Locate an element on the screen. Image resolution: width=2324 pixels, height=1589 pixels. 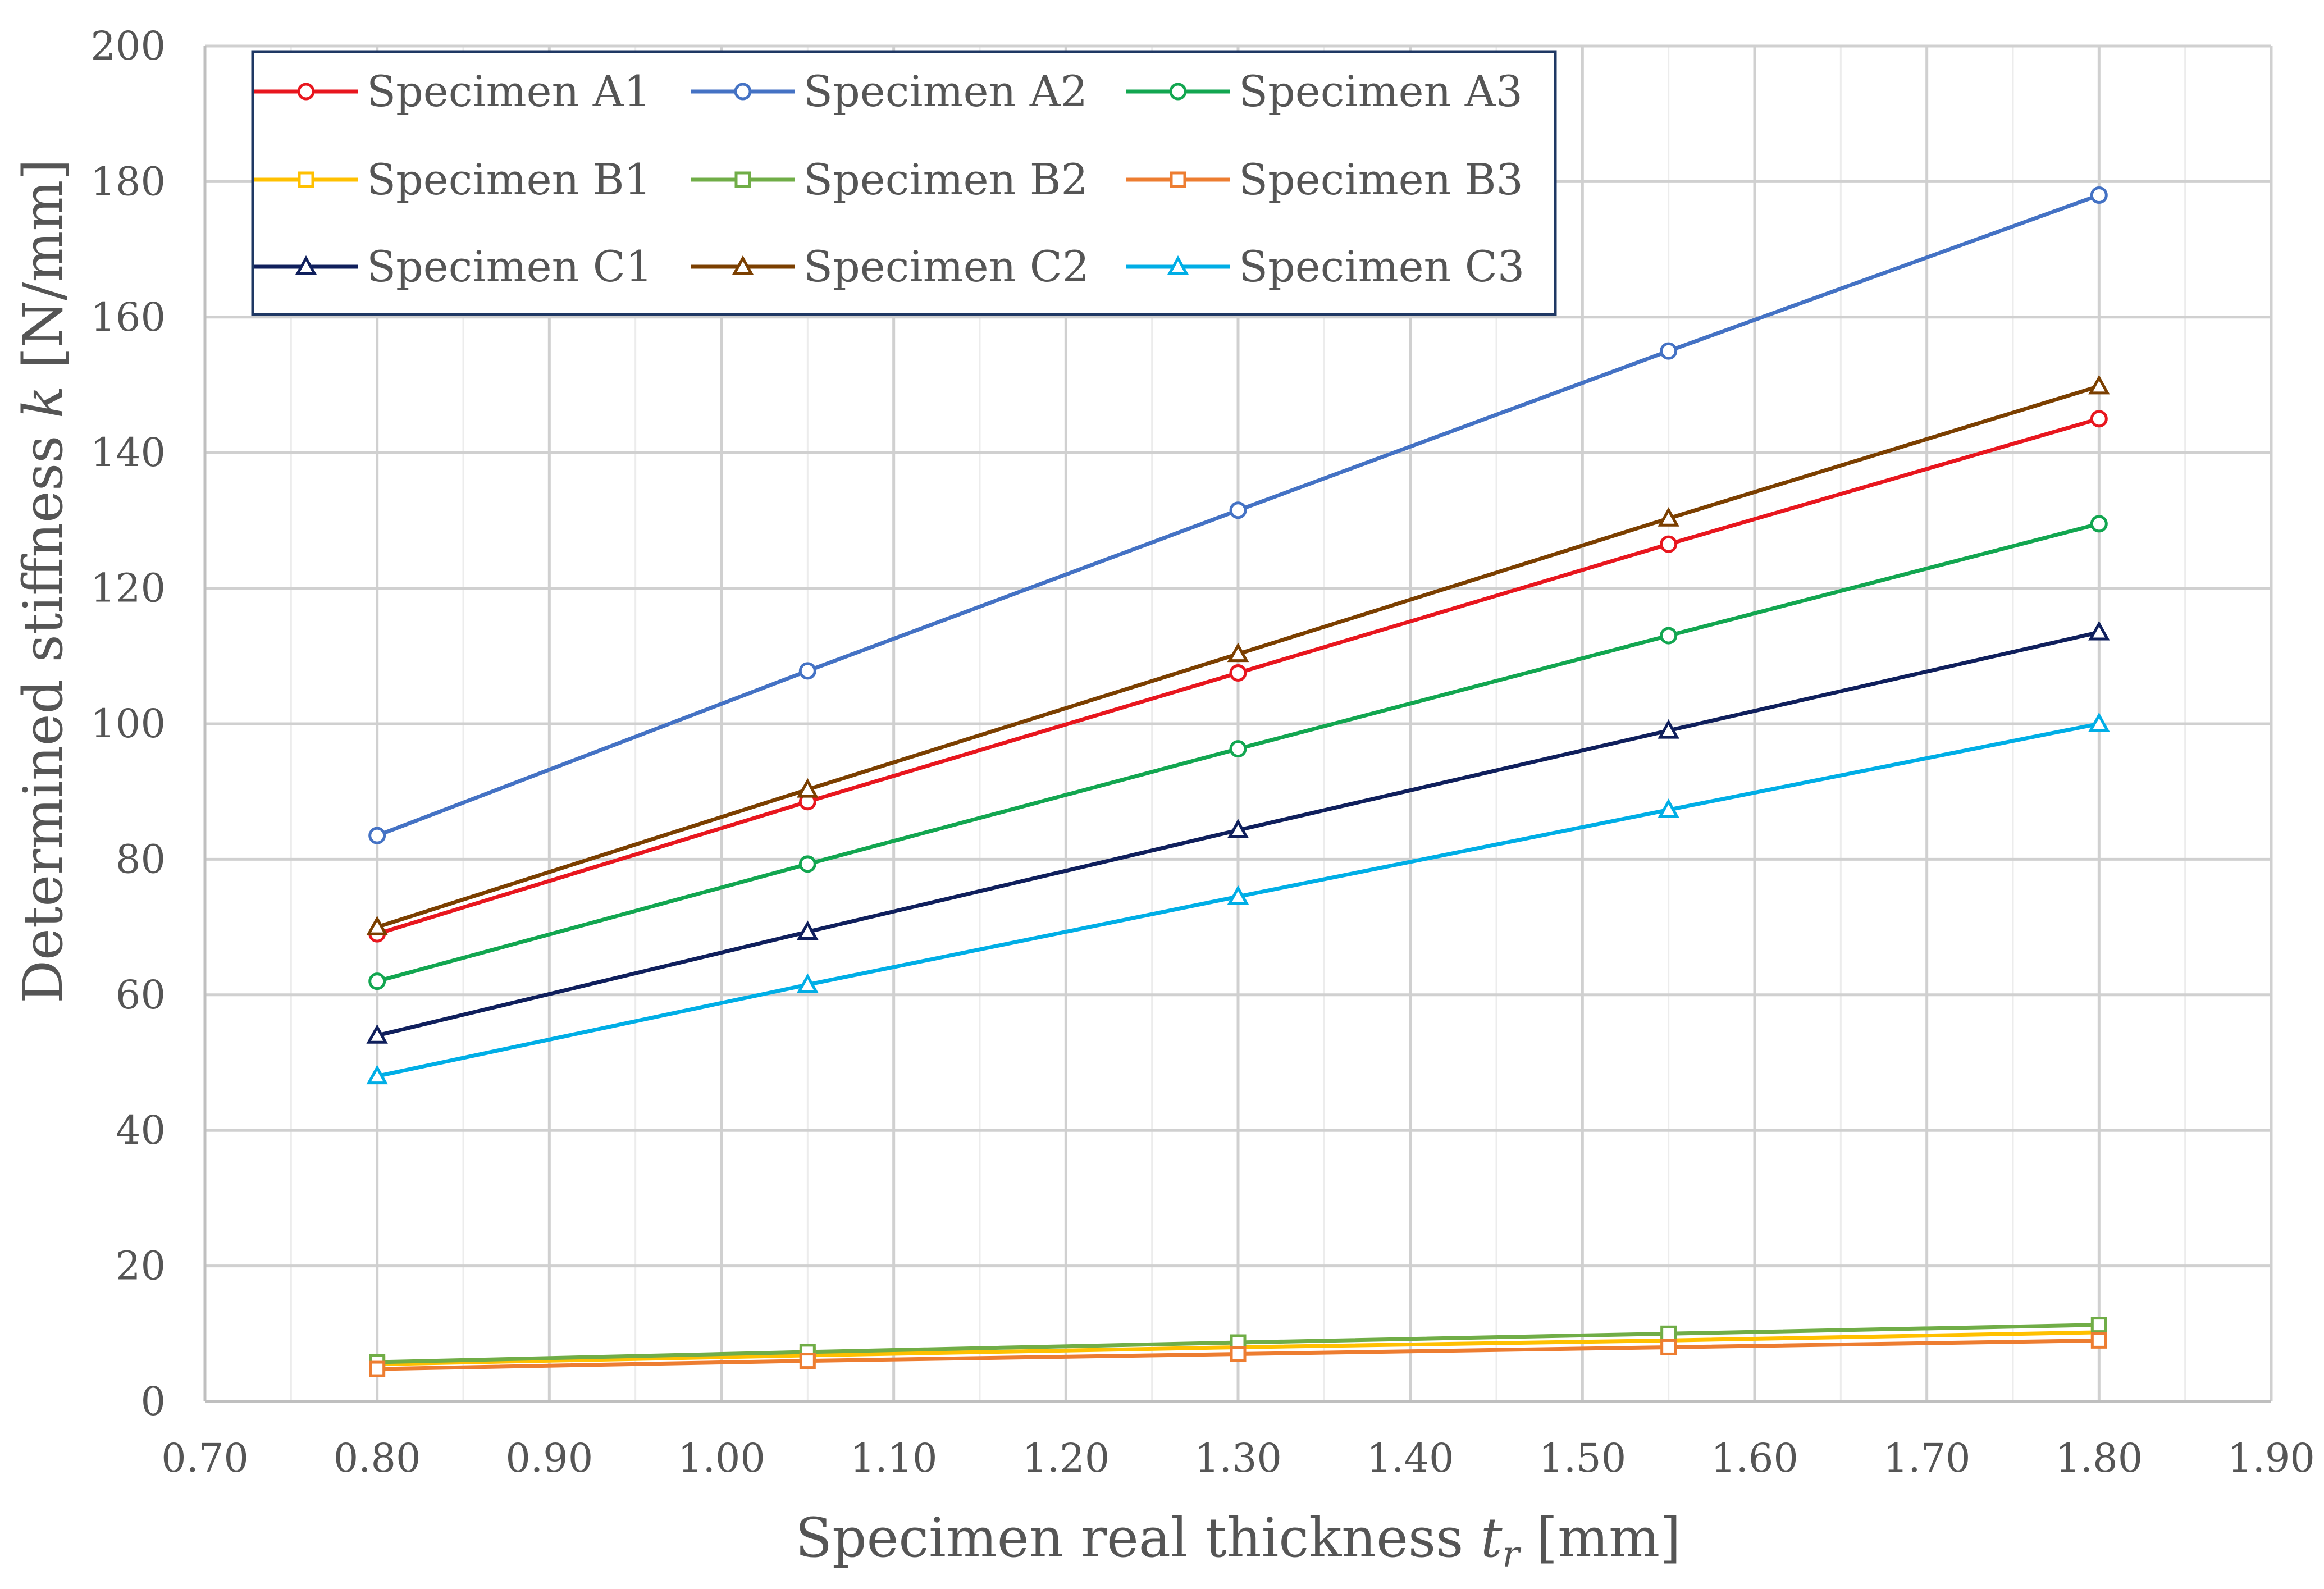
legend-box is located at coordinates (904, 183).